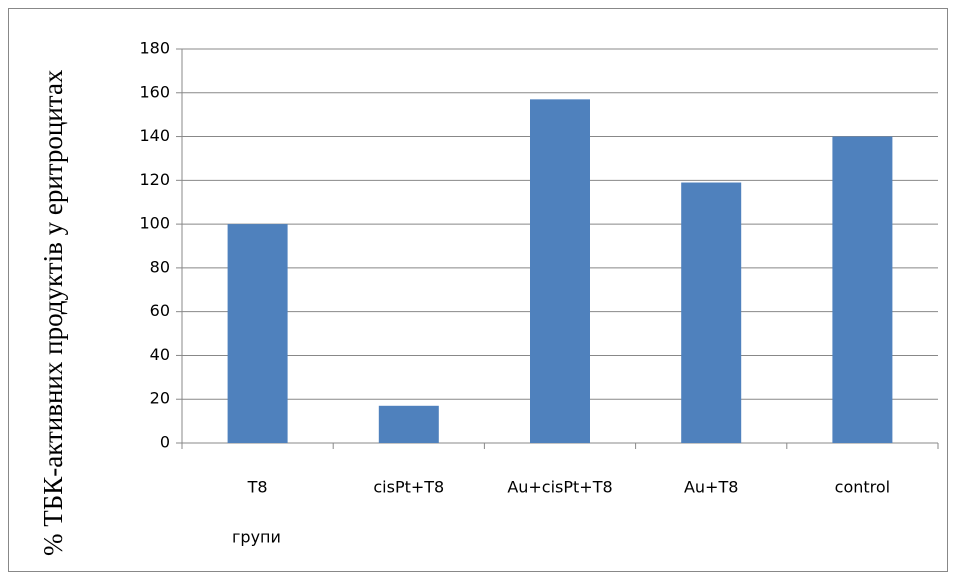 This screenshot has height=580, width=956. What do you see at coordinates (862, 487) in the screenshot?
I see `x-tick-label: control` at bounding box center [862, 487].